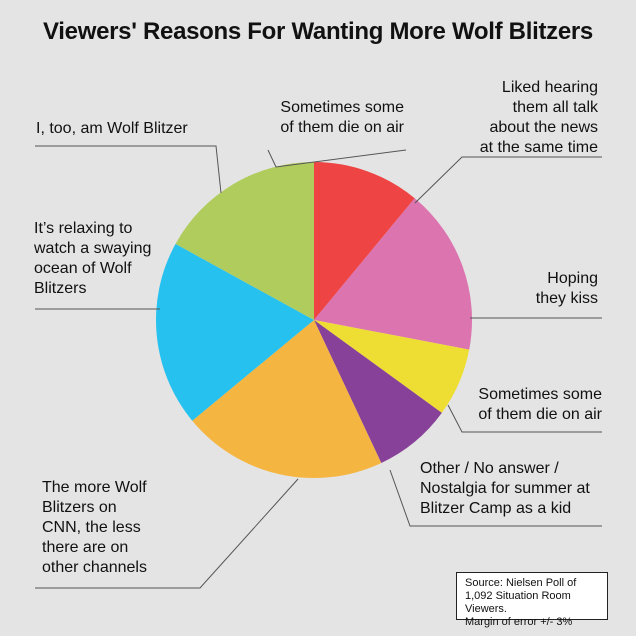 The width and height of the screenshot is (636, 636). What do you see at coordinates (128, 169) in the screenshot?
I see `leader-line-too-am` at bounding box center [128, 169].